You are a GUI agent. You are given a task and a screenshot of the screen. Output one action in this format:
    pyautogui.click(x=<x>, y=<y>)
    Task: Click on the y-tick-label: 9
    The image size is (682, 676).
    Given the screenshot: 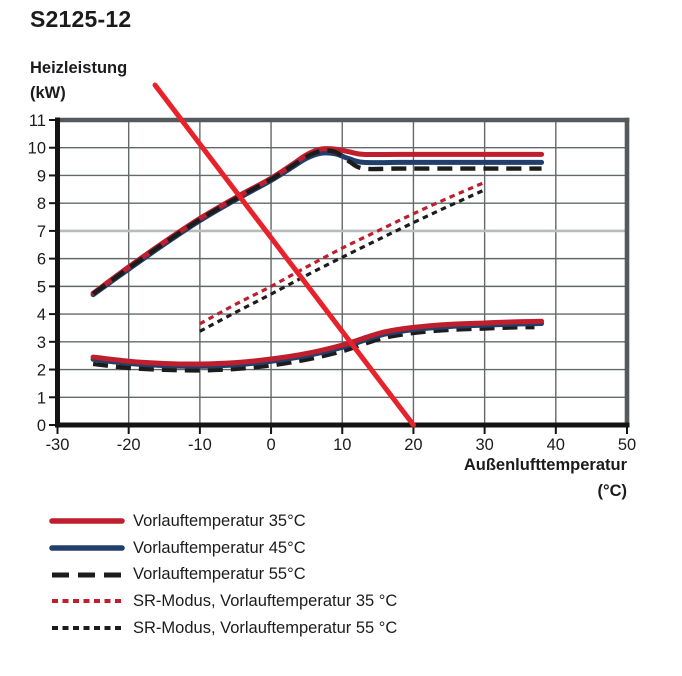 What is the action you would take?
    pyautogui.click(x=41, y=176)
    